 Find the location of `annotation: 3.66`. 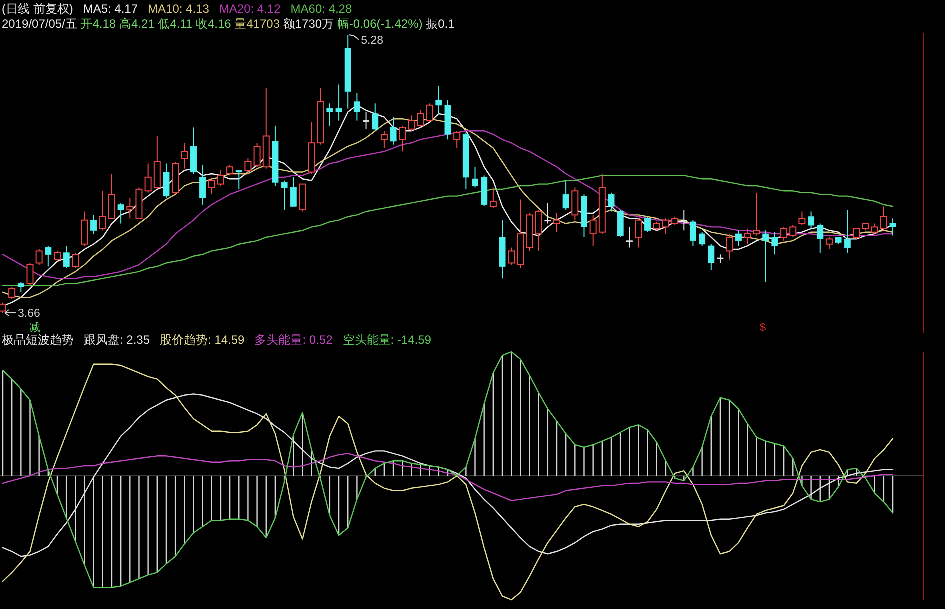

annotation: 3.66 is located at coordinates (29, 314).